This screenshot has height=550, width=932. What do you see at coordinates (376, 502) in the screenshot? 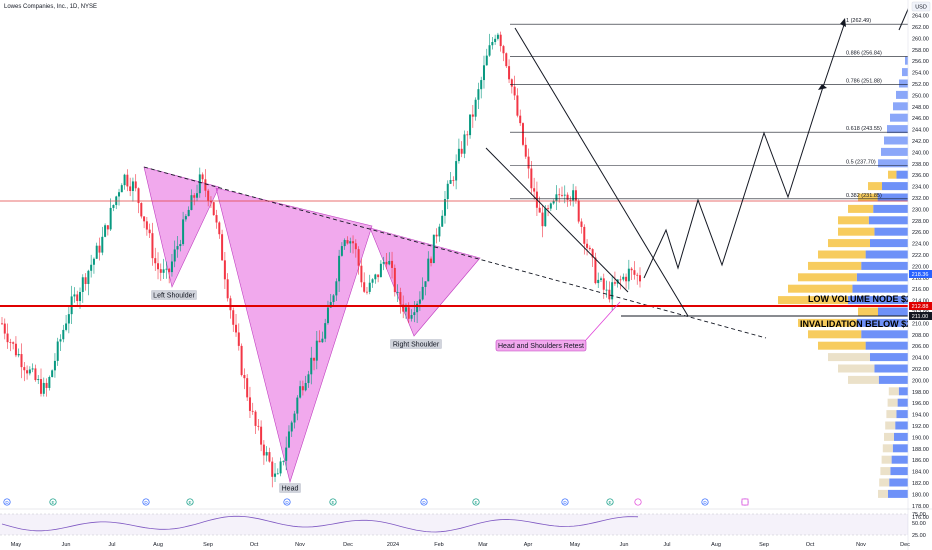
I see `event-markers: DEDEDEDEDEDD` at bounding box center [376, 502].